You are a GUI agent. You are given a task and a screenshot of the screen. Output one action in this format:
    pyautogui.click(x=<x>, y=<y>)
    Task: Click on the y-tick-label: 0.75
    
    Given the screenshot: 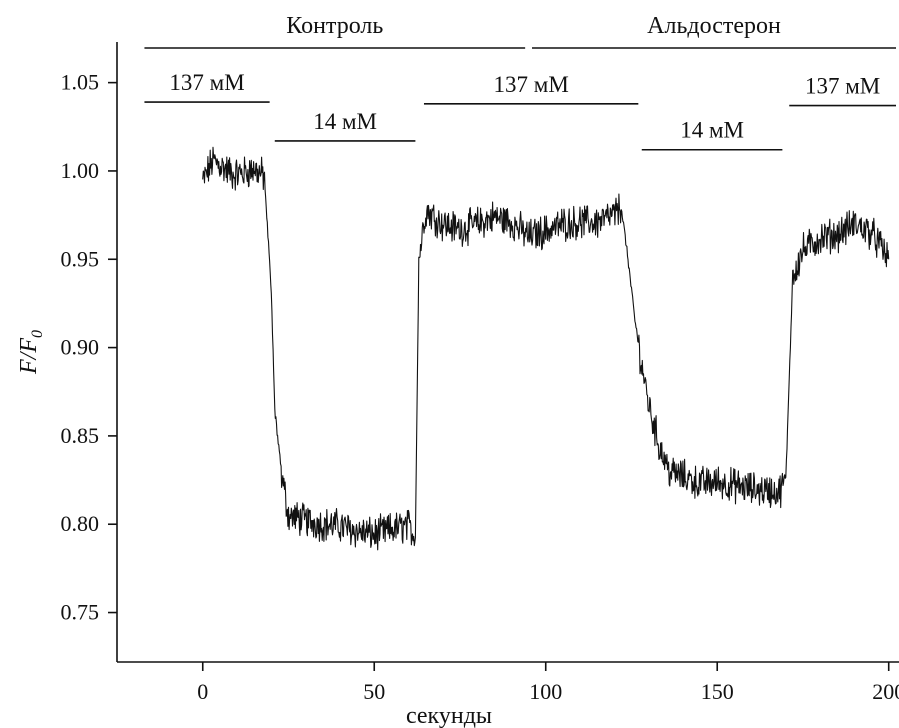 What is the action you would take?
    pyautogui.click(x=80, y=612)
    